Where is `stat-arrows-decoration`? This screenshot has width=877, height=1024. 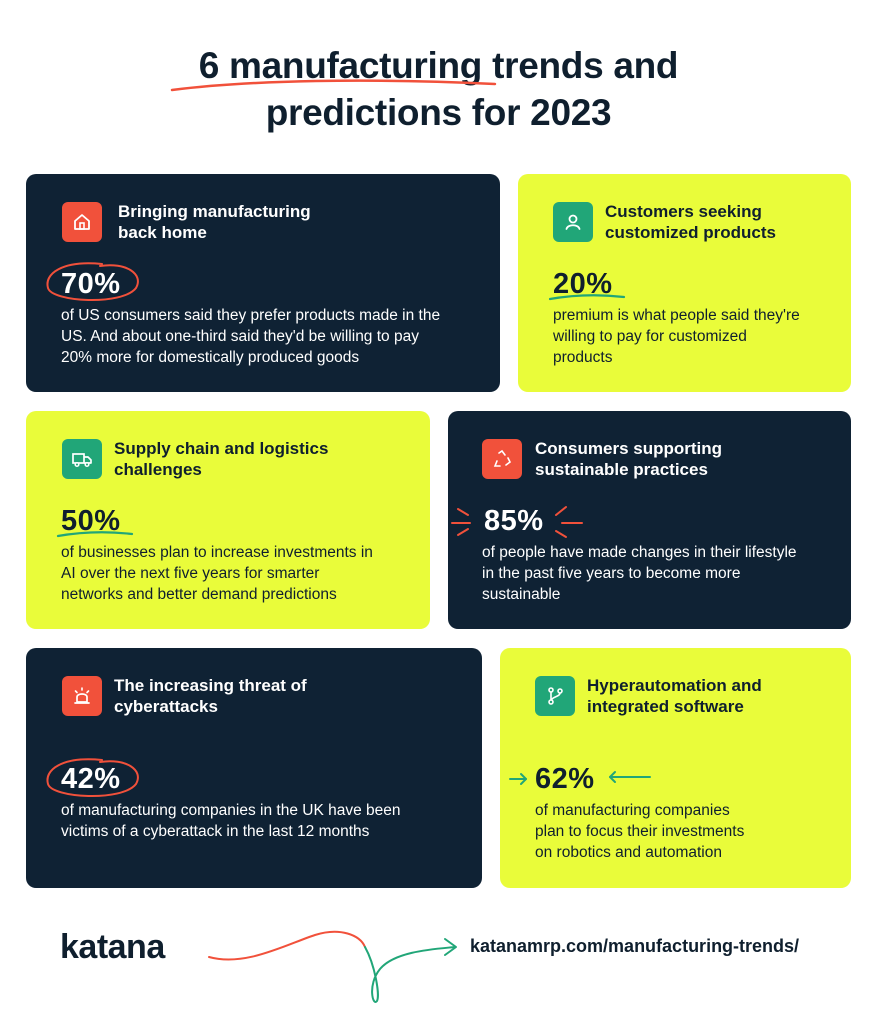 stat-arrows-decoration is located at coordinates (580, 778).